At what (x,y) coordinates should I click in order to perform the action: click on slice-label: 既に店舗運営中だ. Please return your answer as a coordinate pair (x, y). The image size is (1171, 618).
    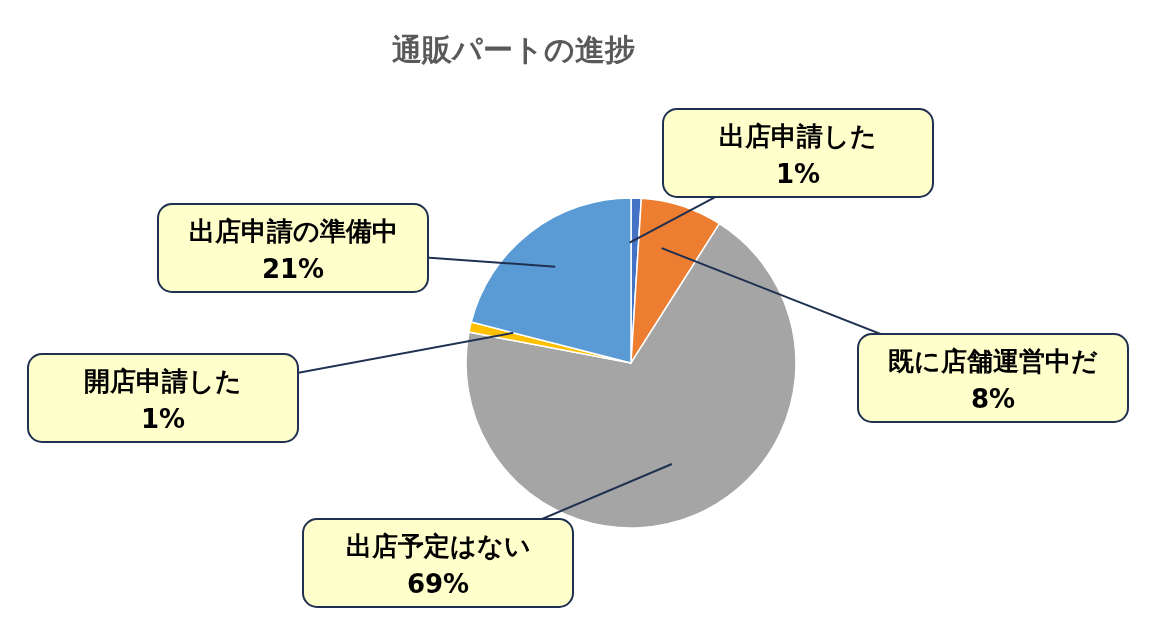
    Looking at the image, I should click on (993, 361).